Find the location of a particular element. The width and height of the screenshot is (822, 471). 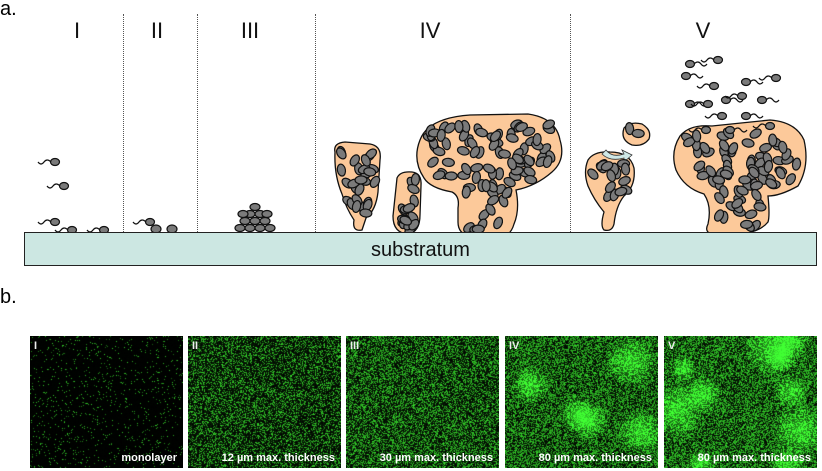

stage-label-ii: II is located at coordinates (157, 30).